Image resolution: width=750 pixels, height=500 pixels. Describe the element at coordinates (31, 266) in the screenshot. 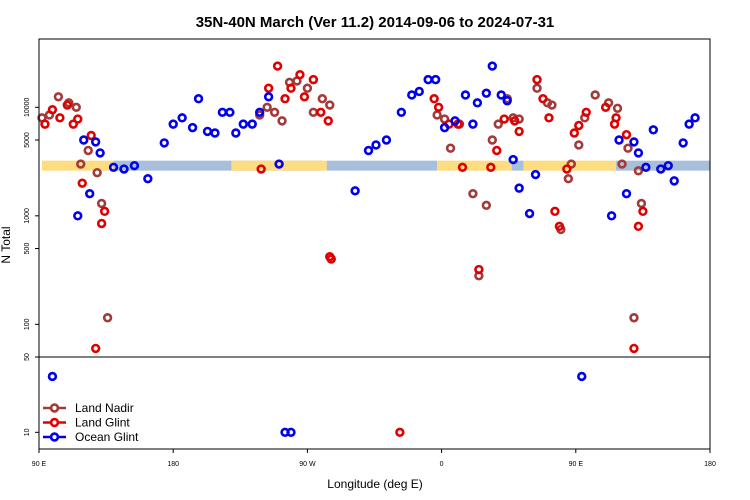

I see `y-axis-ticks: 50 100 500 1000 5000 10000 10` at that location.